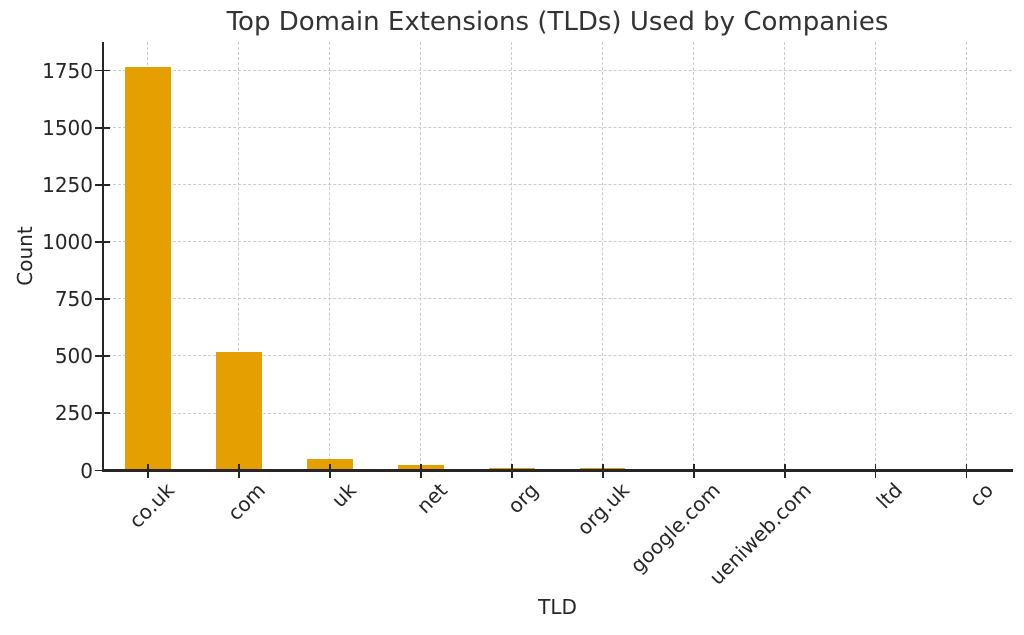  Describe the element at coordinates (73, 413) in the screenshot. I see `y-tick-label: 250` at that location.